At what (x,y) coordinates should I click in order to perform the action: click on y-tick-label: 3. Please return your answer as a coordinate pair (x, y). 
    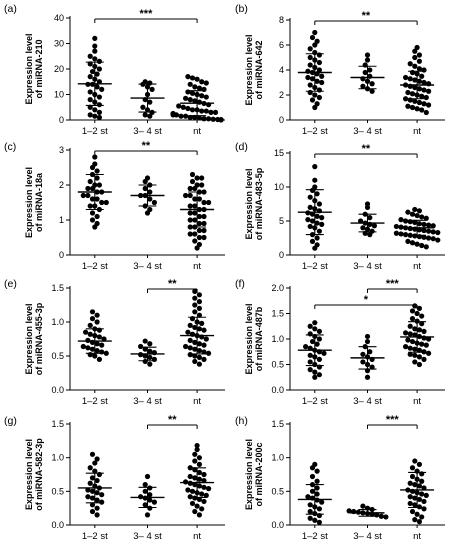
    Looking at the image, I should click on (61, 150).